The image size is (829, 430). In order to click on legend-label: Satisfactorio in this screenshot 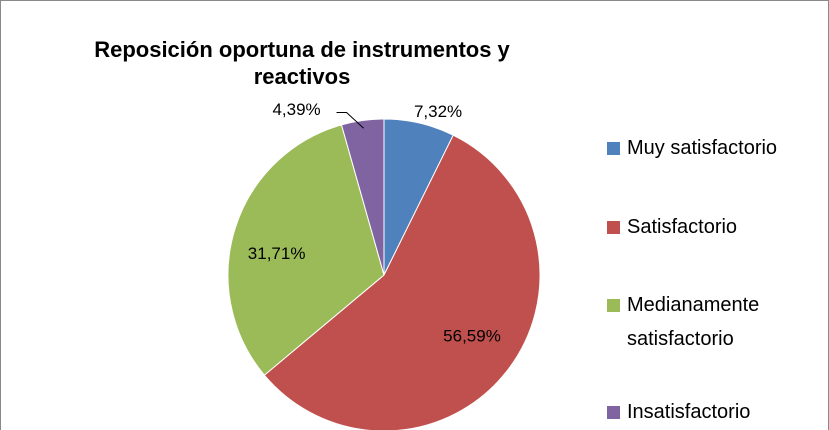, I will do `click(682, 227)`.